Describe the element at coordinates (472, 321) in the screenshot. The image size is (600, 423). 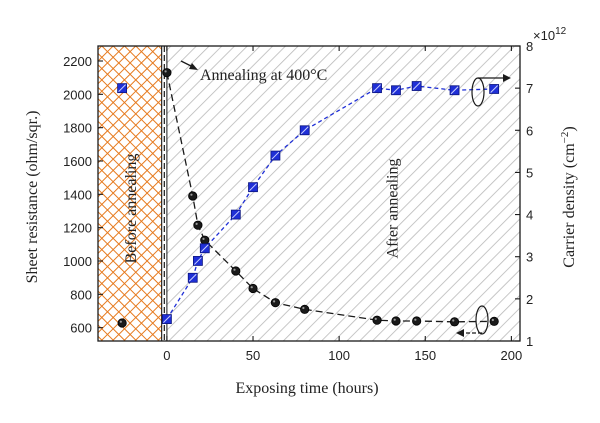
I see `left-axis-indicator-icon` at that location.